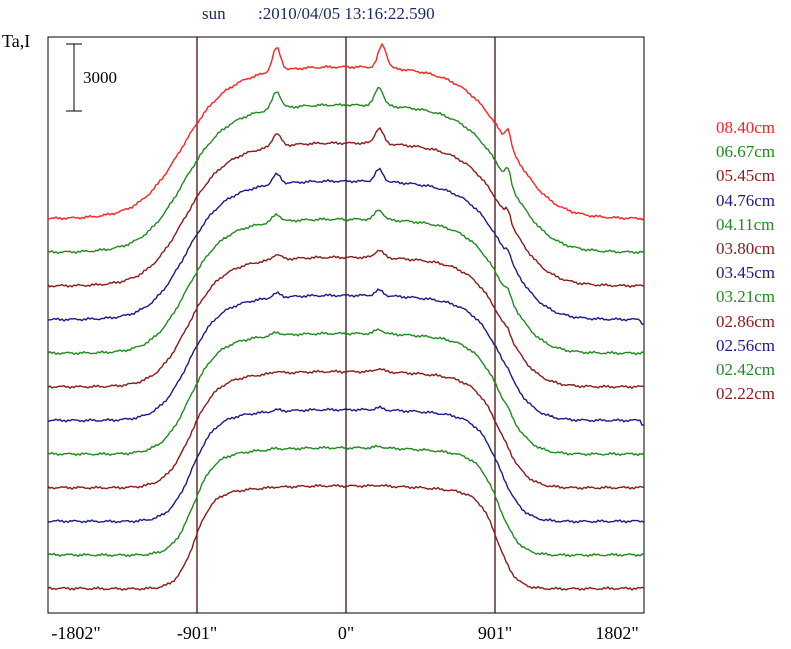 The width and height of the screenshot is (791, 649). What do you see at coordinates (746, 200) in the screenshot?
I see `legend-item: 04.76cm` at bounding box center [746, 200].